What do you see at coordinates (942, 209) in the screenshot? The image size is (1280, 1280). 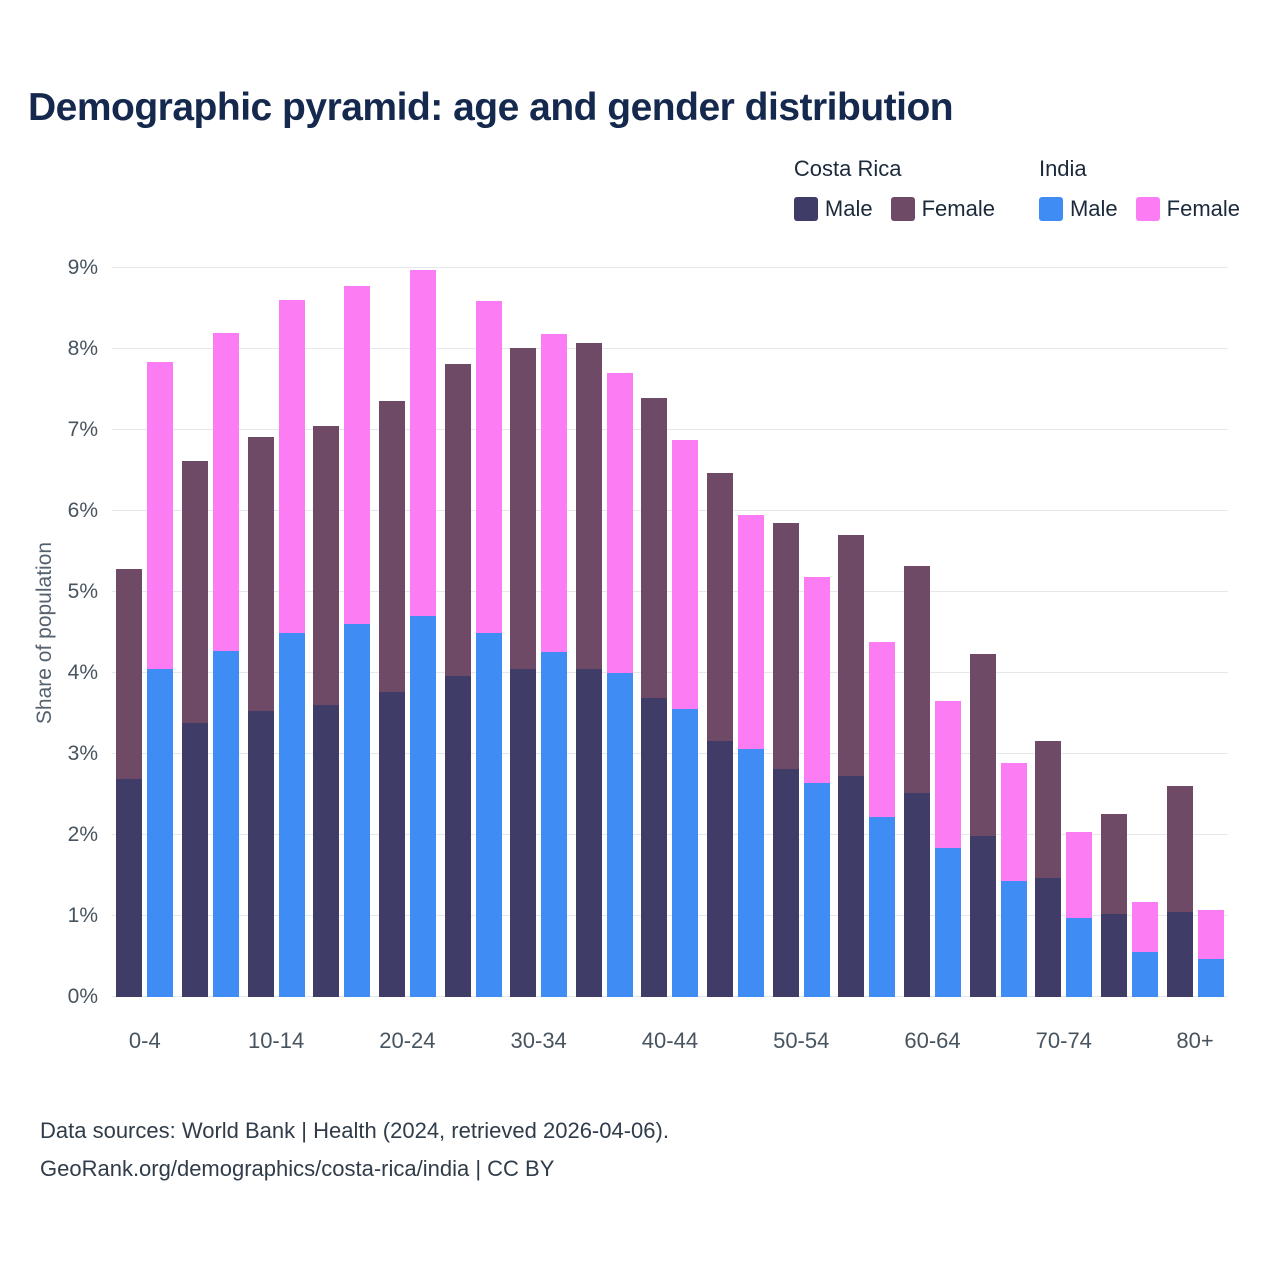 I see `legend-item-costa-rica-female: Female` at bounding box center [942, 209].